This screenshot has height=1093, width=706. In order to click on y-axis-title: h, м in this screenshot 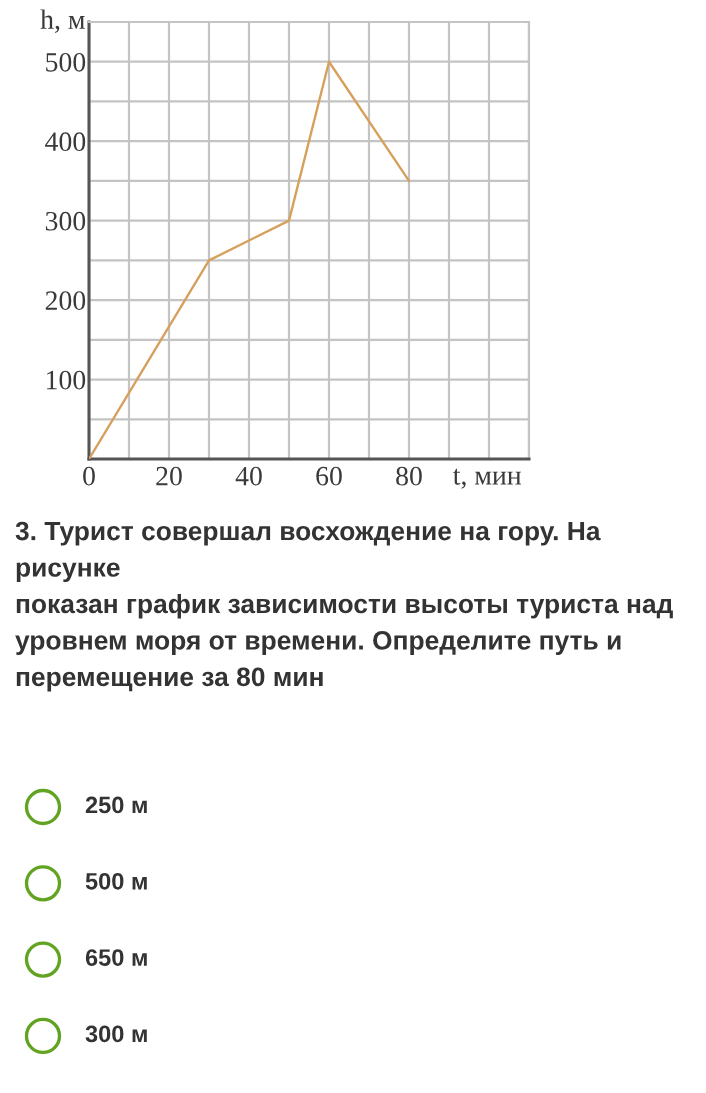, I will do `click(62, 21)`.